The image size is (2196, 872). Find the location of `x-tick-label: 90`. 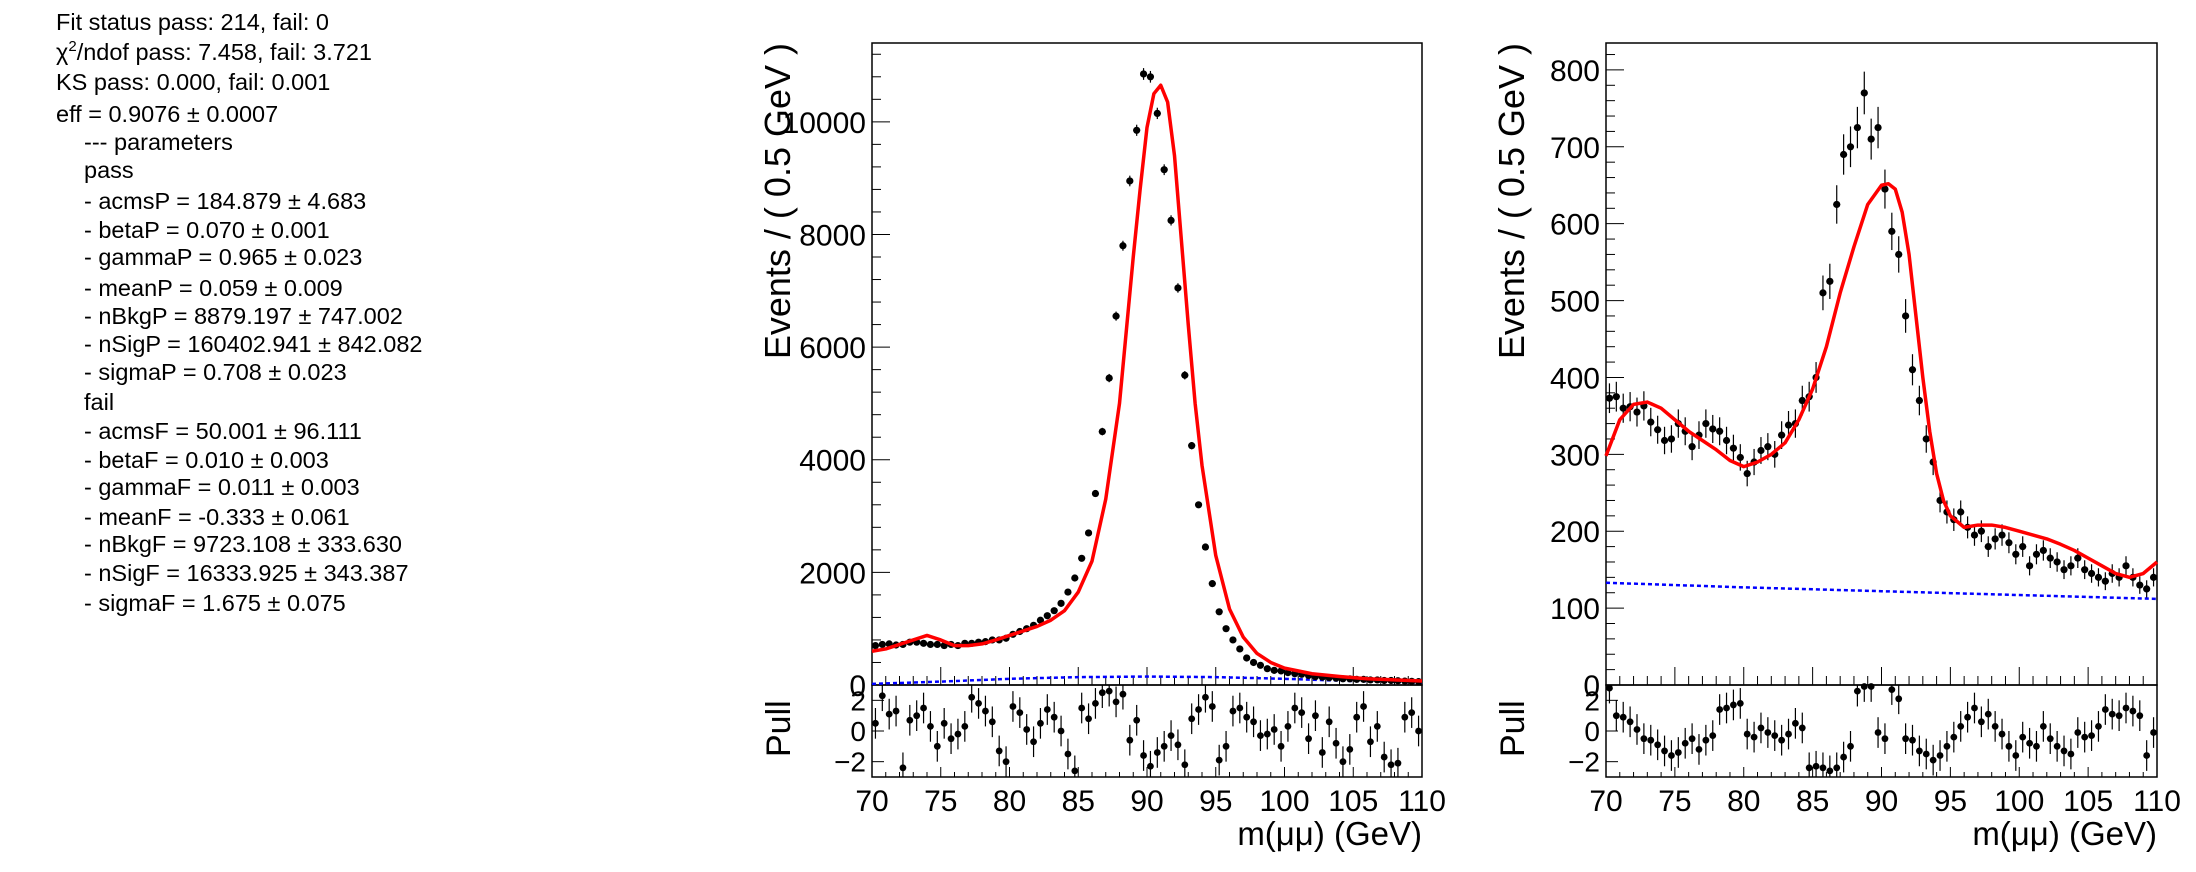

x-tick-label: 90 is located at coordinates (1881, 801).